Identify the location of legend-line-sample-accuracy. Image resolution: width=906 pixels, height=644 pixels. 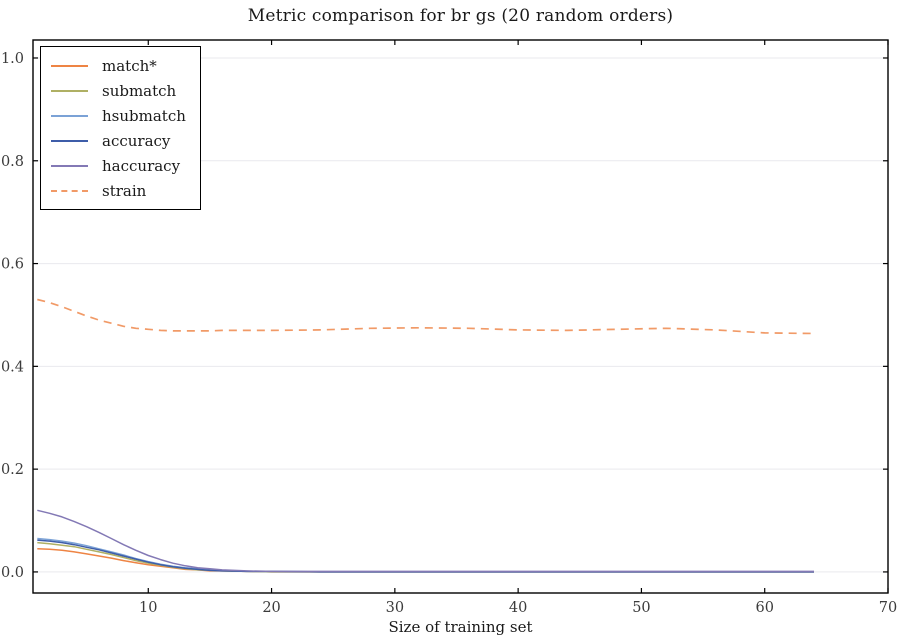
(69, 140).